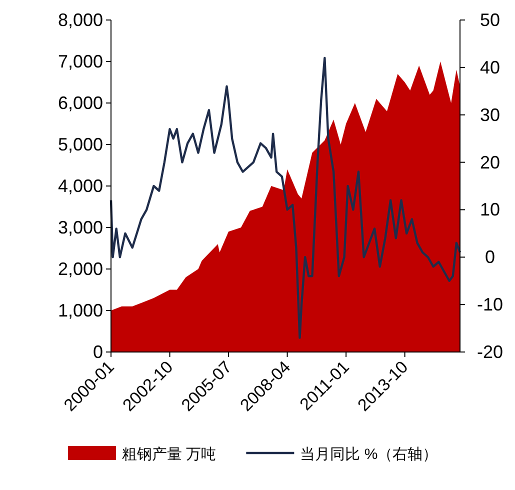 Image resolution: width=515 pixels, height=490 pixels. Describe the element at coordinates (490, 352) in the screenshot. I see `y2-tick-label: -20` at that location.